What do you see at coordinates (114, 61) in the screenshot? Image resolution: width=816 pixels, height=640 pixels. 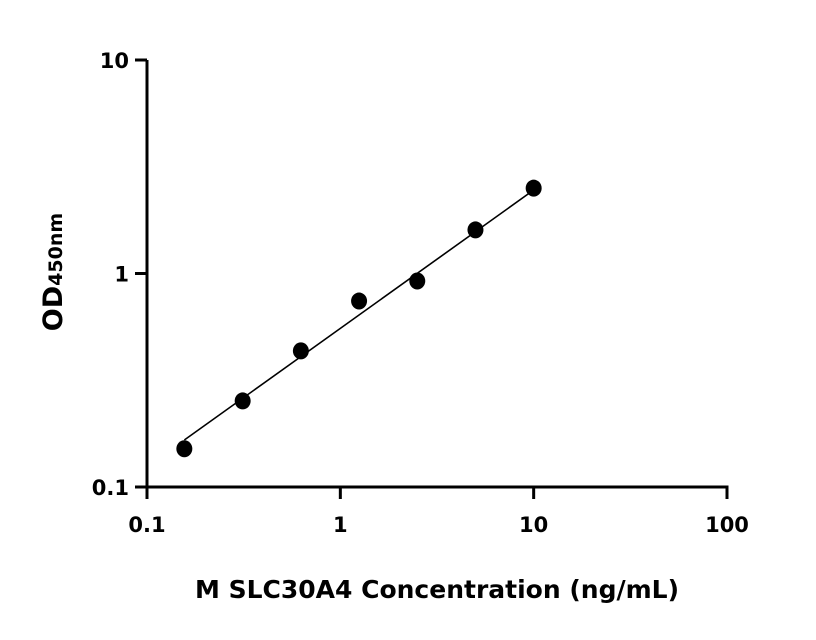 I see `y-tick-label: 10` at bounding box center [114, 61].